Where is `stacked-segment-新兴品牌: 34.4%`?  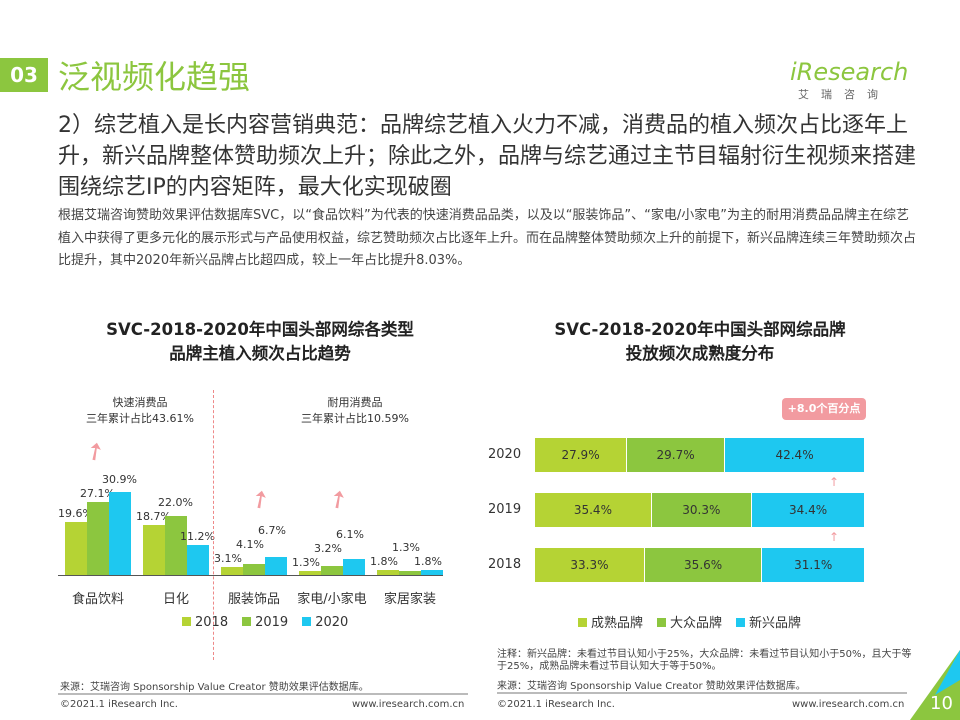 stacked-segment-新兴品牌: 34.4% is located at coordinates (808, 510).